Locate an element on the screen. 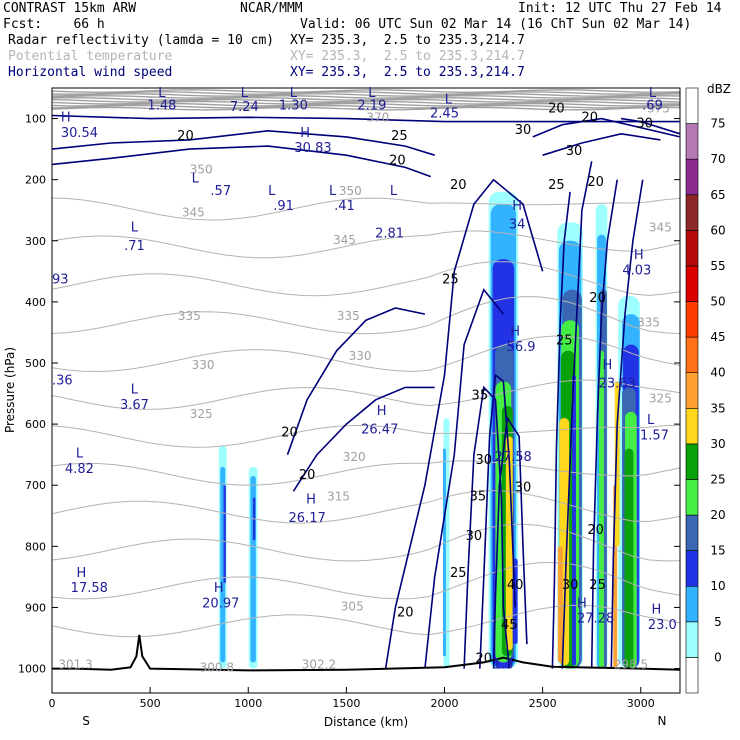 The width and height of the screenshot is (740, 740). colorbar-label-0: 0 is located at coordinates (718, 657).